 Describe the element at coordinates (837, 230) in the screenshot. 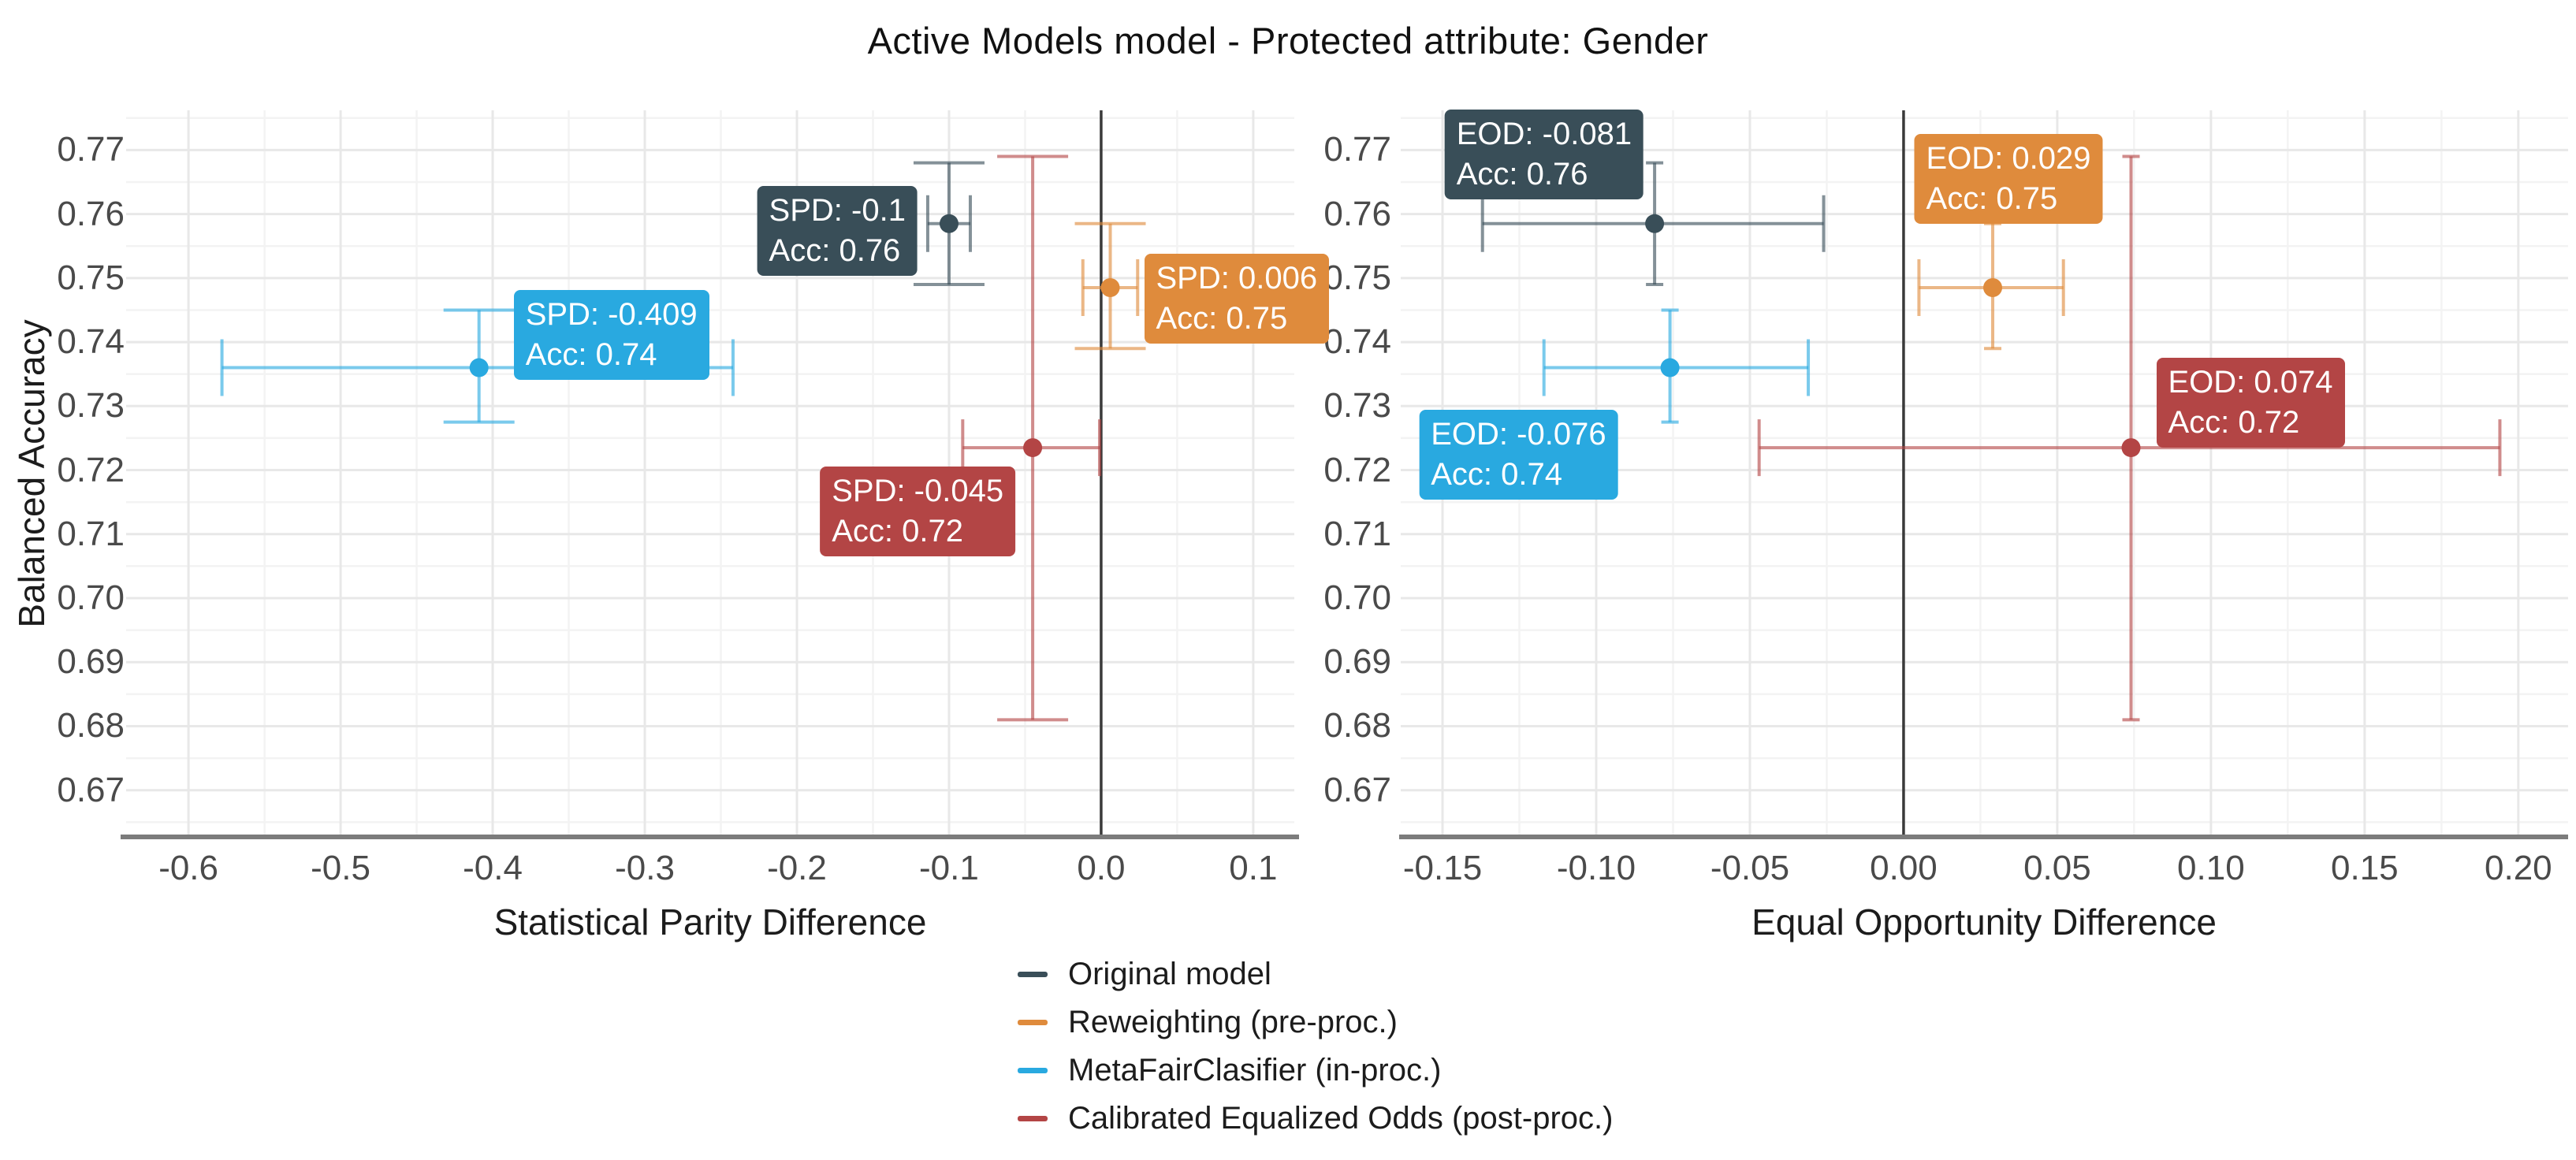

I see `data-point-label: SPD: -0.1 Acc: 0.76` at that location.